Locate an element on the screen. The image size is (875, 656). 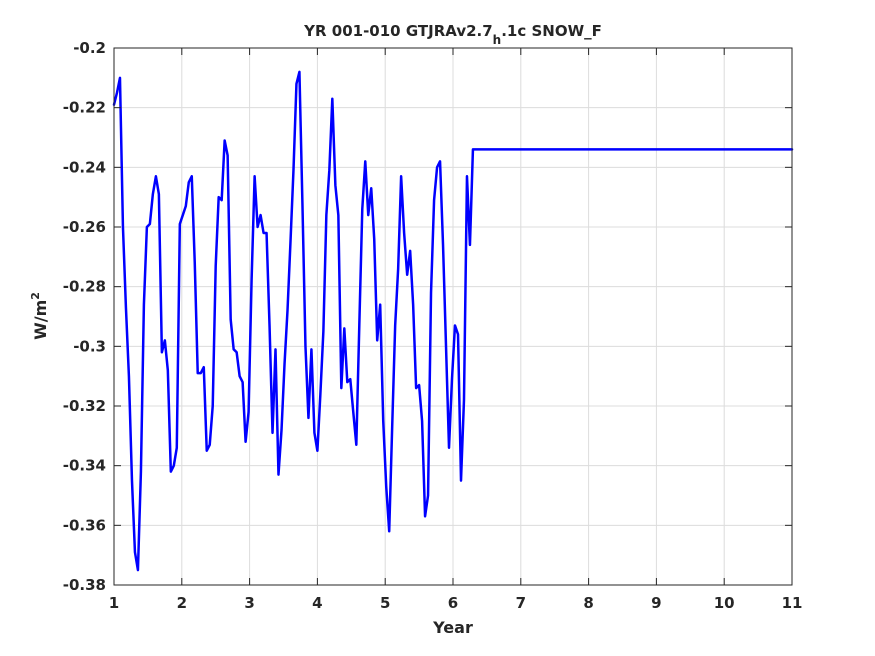
x-tick-label: 8 is located at coordinates (588, 603).